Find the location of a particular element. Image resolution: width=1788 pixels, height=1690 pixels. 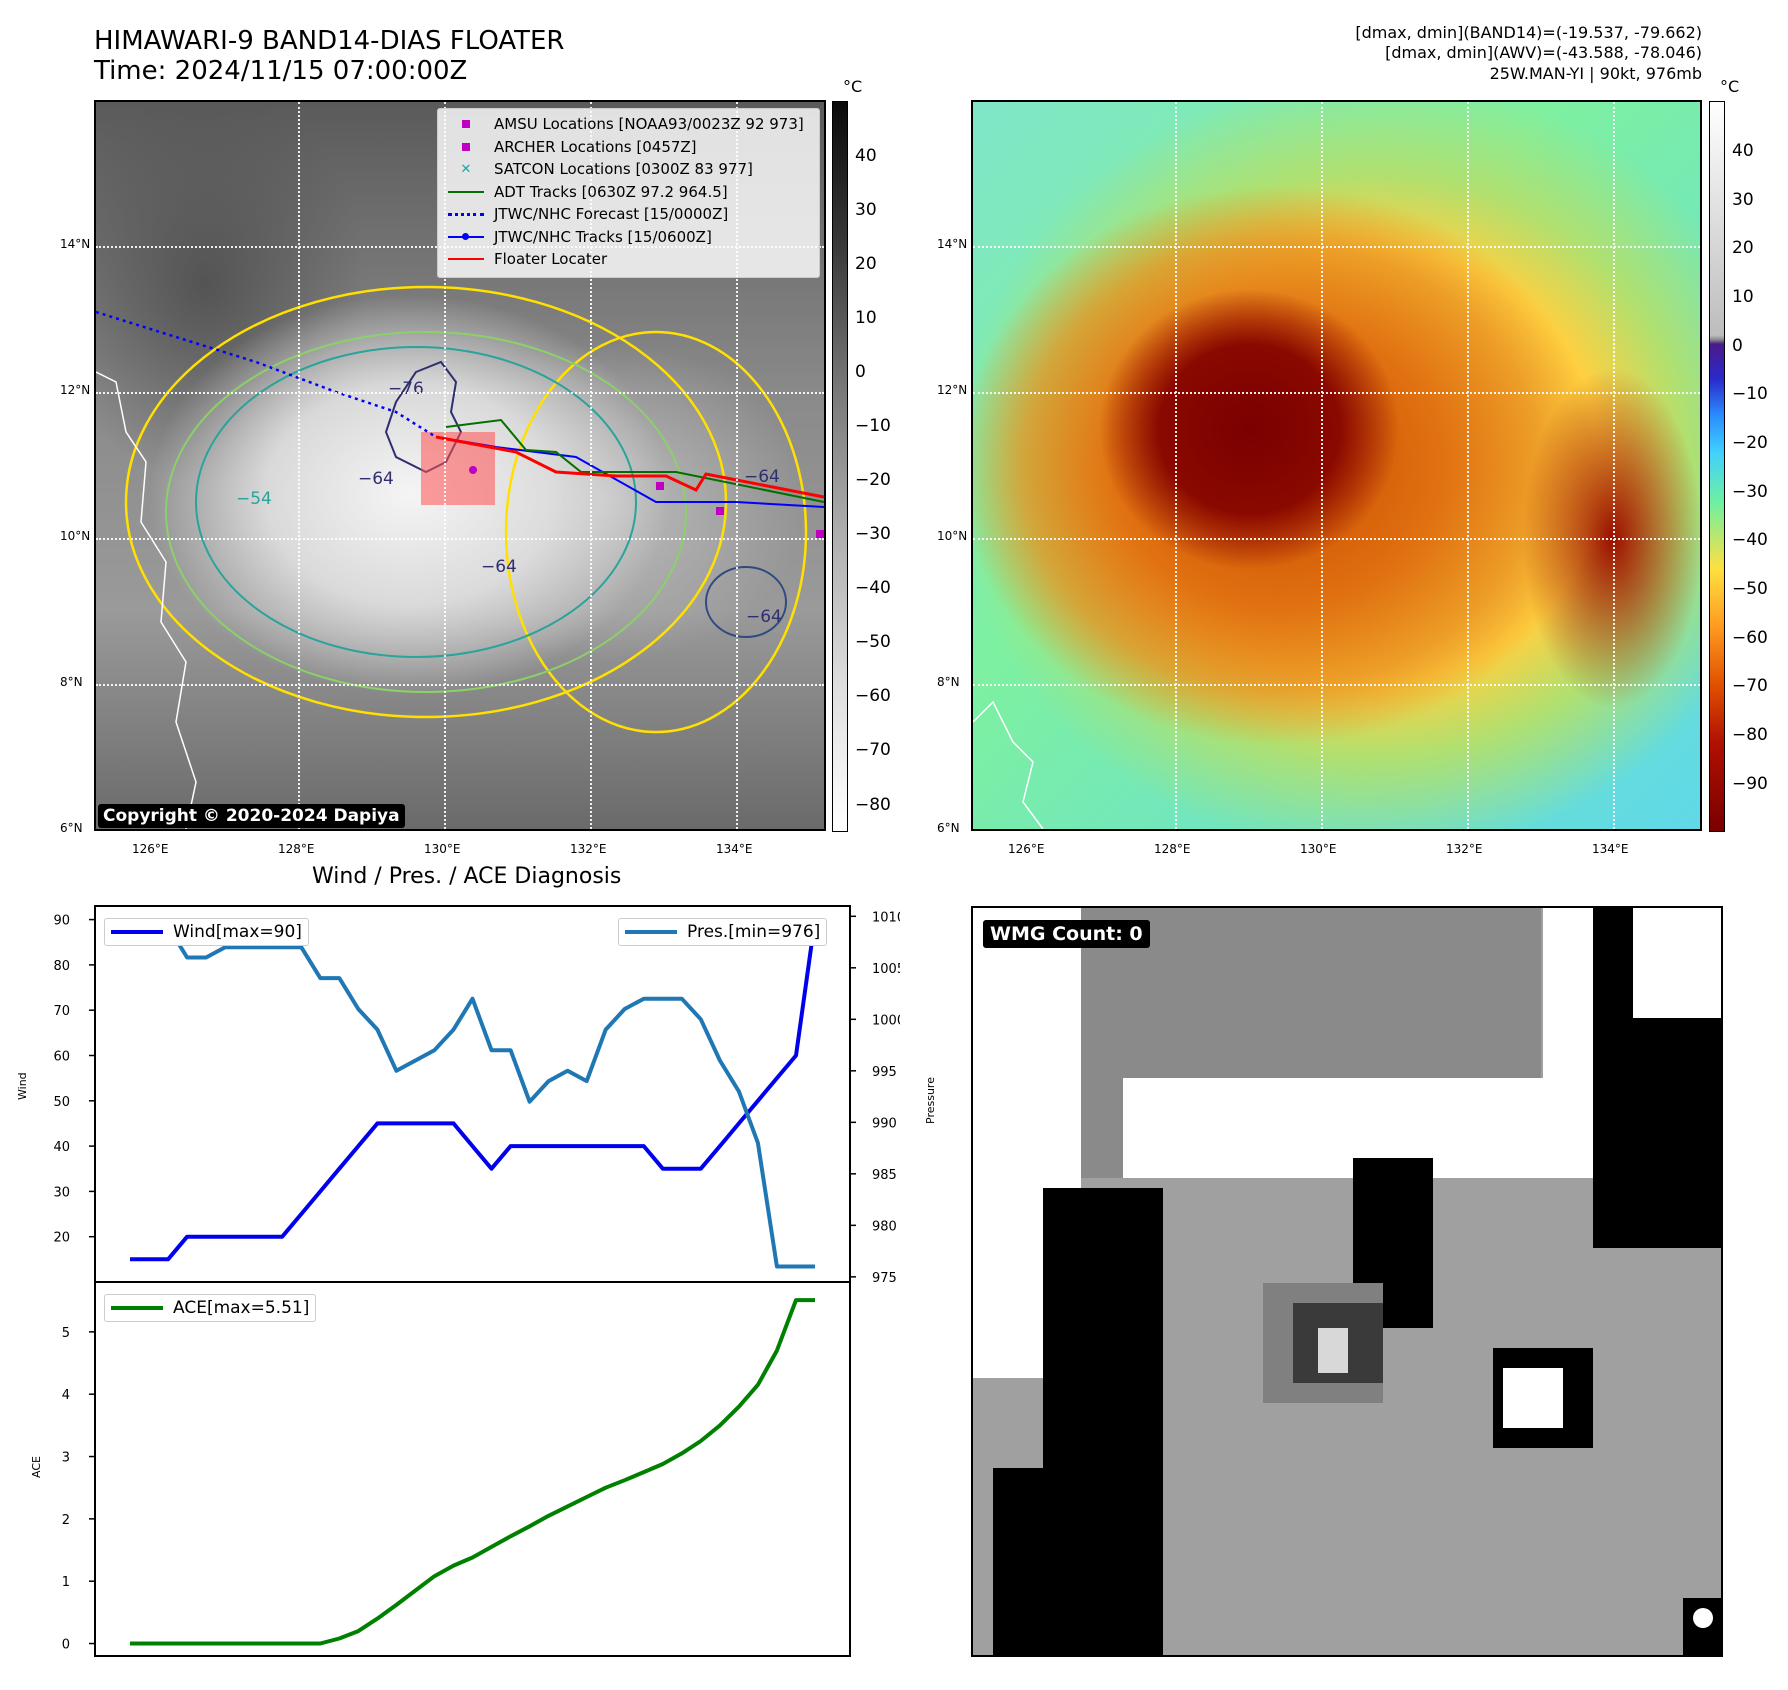

awv-cb-tick: −50 is located at coordinates (1750, 589).